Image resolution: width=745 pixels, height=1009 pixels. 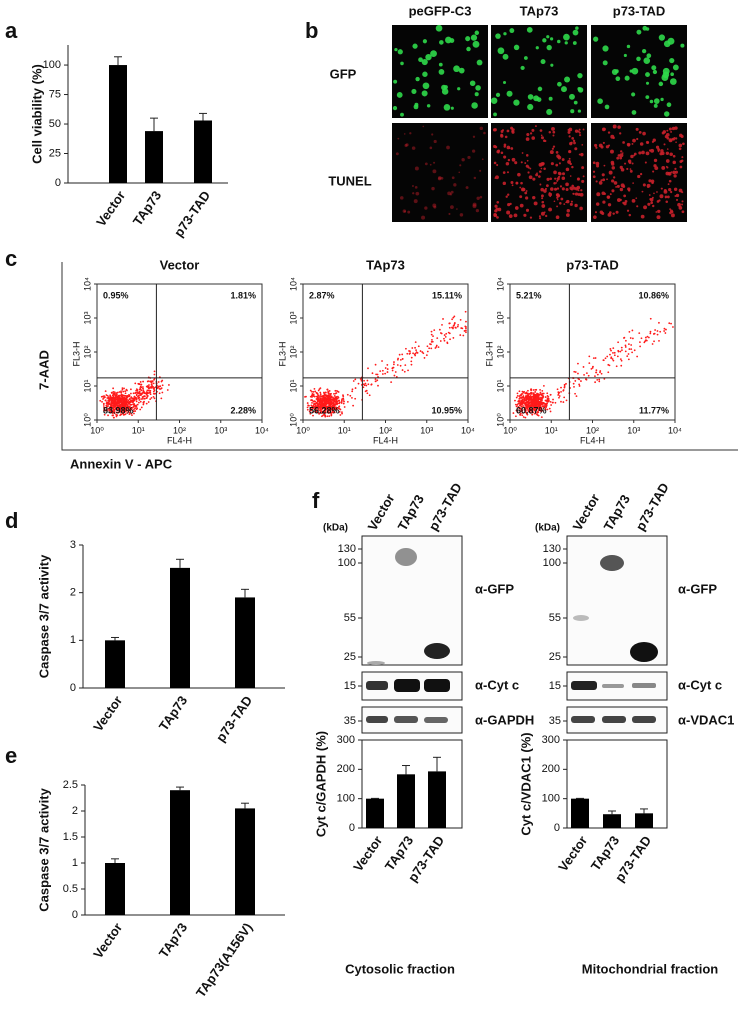 I want to click on x-tick-label: 10⁰, so click(x=303, y=430).